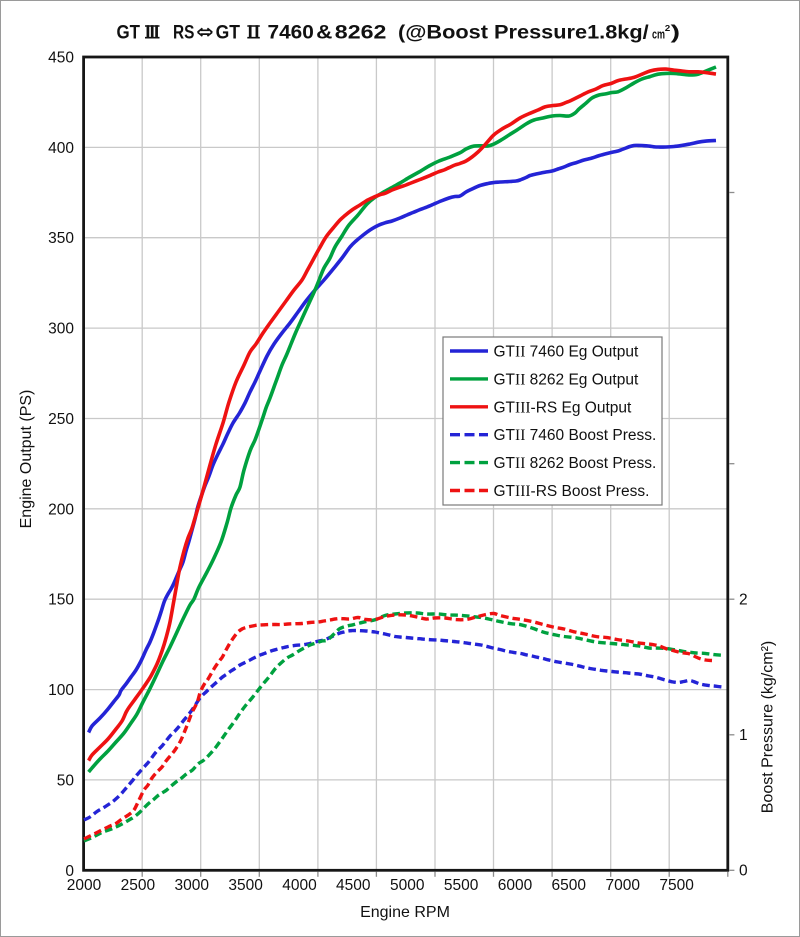 This screenshot has width=800, height=937. I want to click on svg-text: 2000, so click(84, 885).